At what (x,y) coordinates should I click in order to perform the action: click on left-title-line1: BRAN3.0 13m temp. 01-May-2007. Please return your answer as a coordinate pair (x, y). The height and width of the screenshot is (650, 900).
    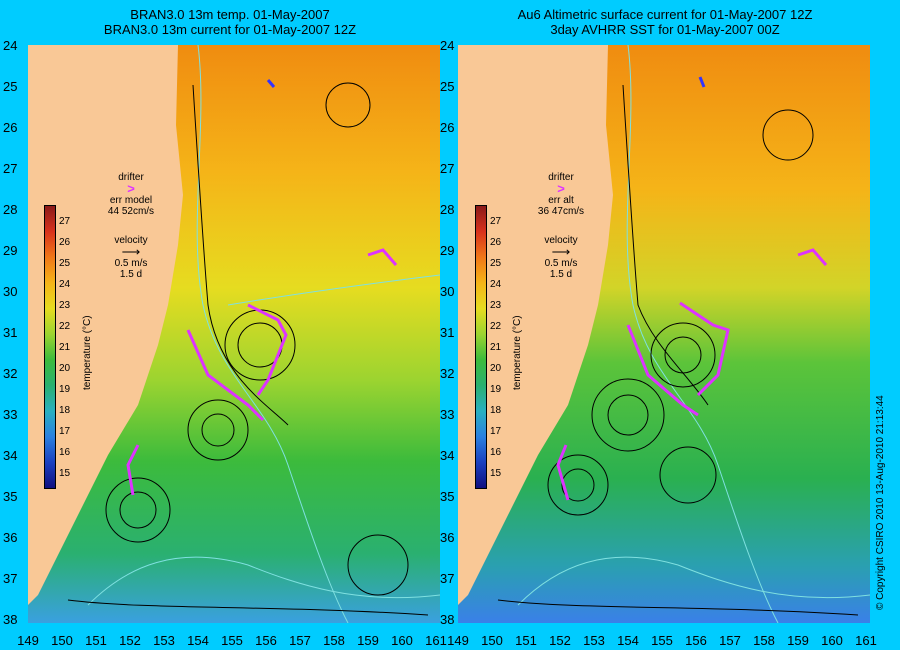
    Looking at the image, I should click on (230, 14).